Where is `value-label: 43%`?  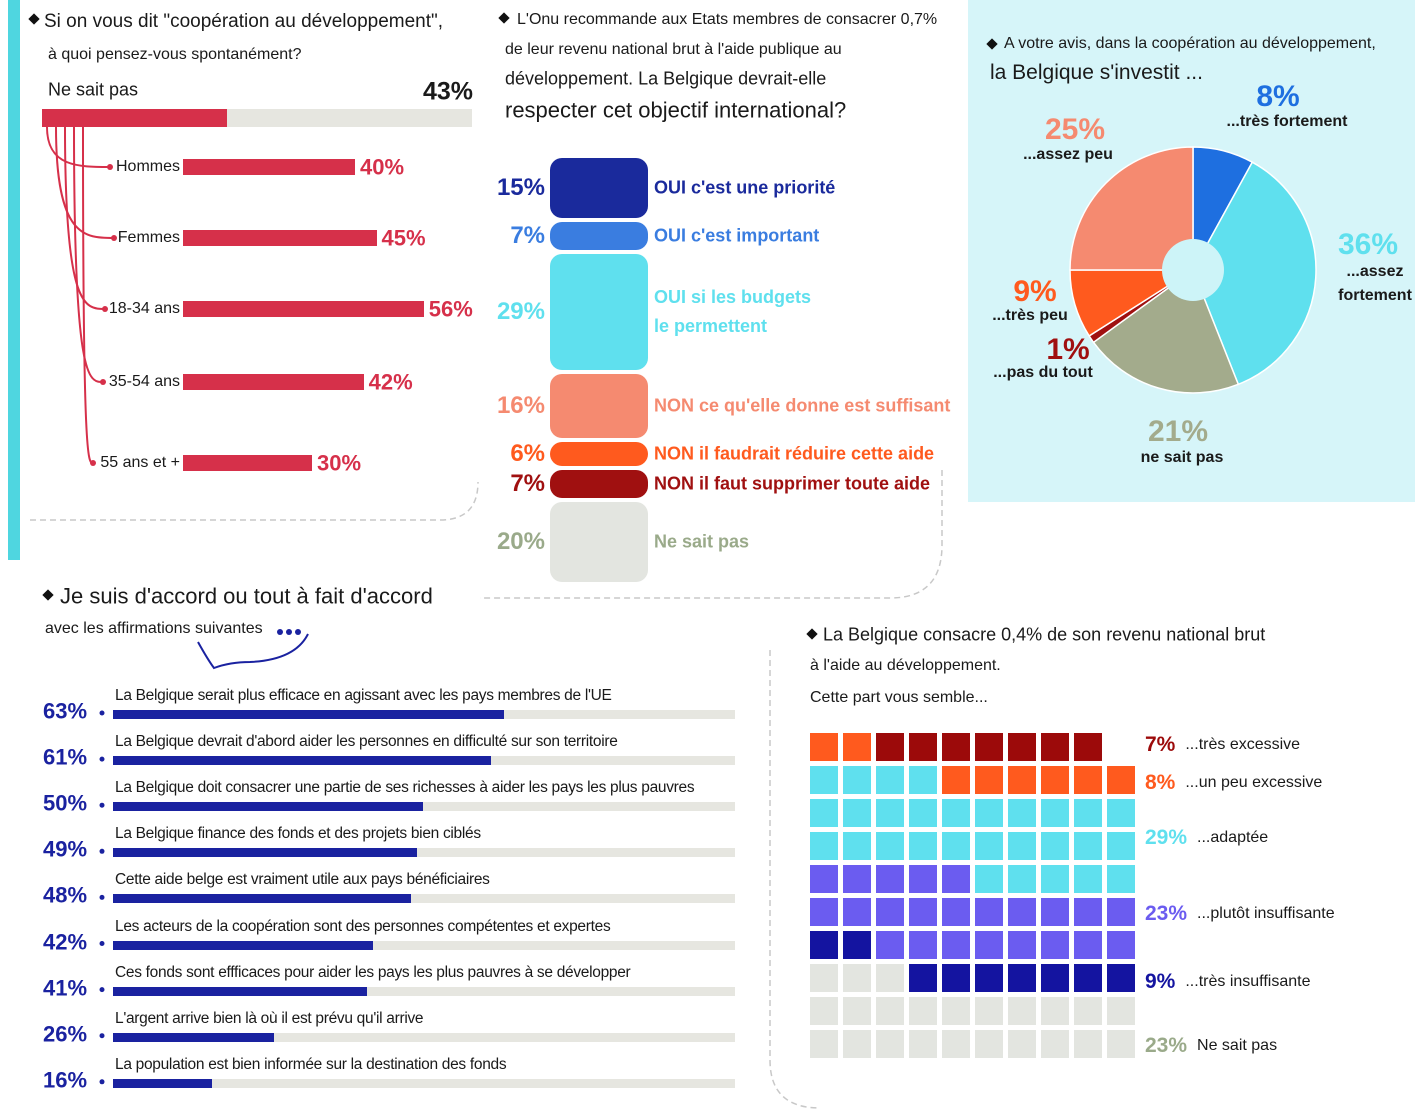 value-label: 43% is located at coordinates (447, 91).